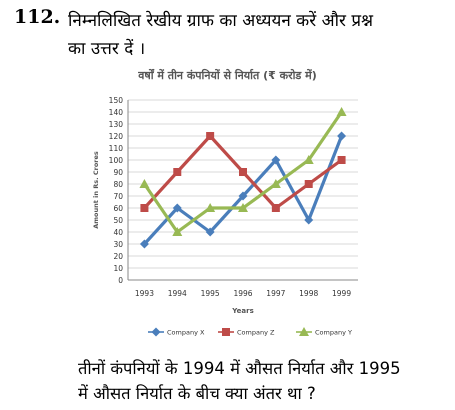  I want to click on legend-company-z-marker, so click(226, 332).